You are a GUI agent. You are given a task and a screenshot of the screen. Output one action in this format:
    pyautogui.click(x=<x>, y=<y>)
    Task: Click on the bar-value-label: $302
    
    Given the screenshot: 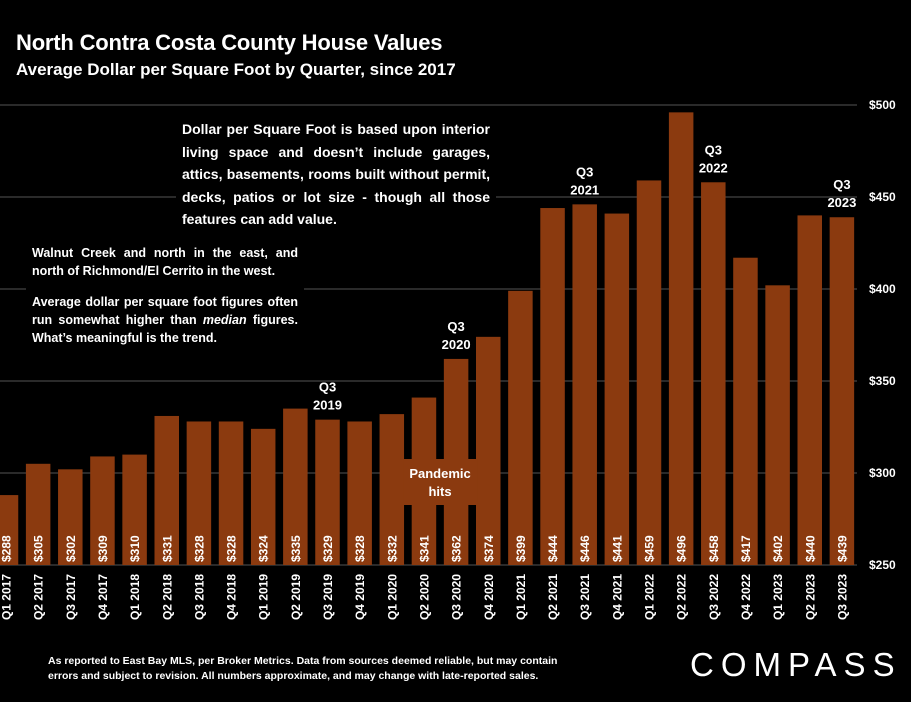 What is the action you would take?
    pyautogui.click(x=71, y=548)
    